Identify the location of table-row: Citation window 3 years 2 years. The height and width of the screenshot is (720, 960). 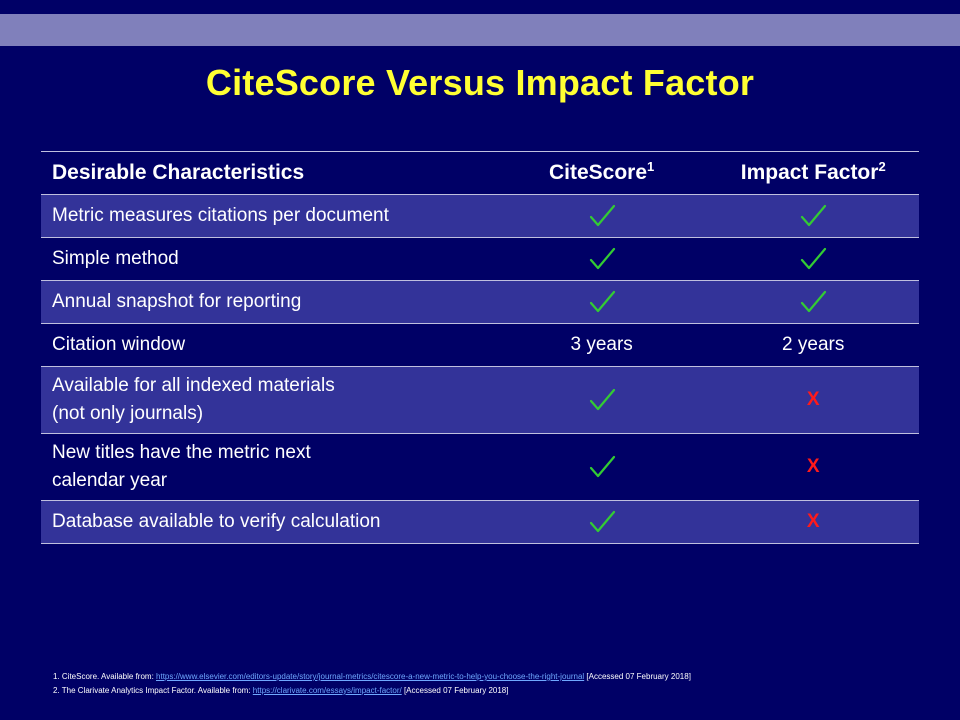
(480, 345).